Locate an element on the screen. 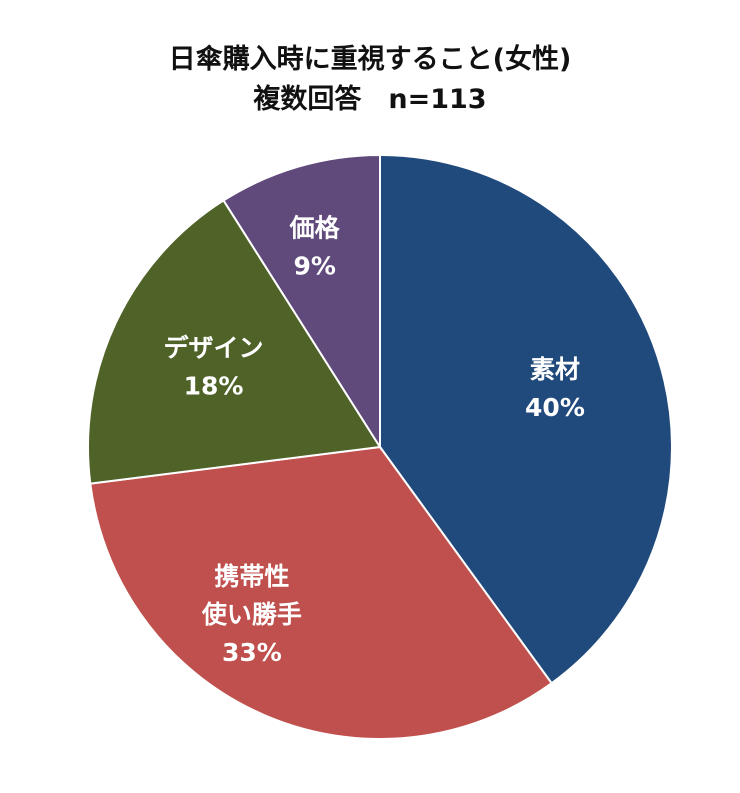 This screenshot has width=740, height=793. chart-subtitle: 複数回答 n=113 is located at coordinates (370, 99).